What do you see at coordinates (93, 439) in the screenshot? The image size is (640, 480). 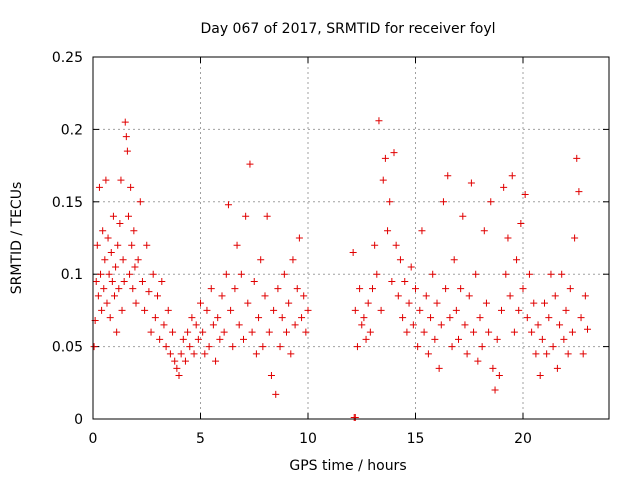 I see `x-tick-label: 0` at bounding box center [93, 439].